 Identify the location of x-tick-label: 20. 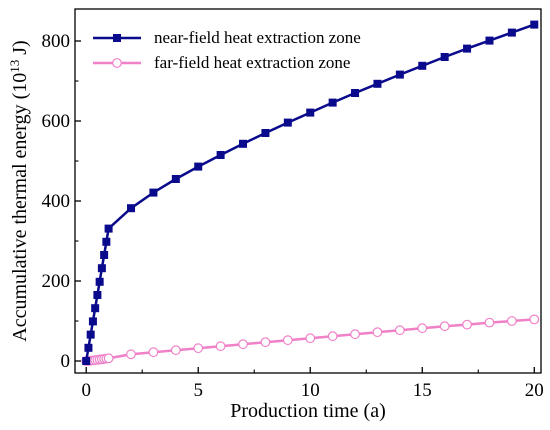
(534, 390).